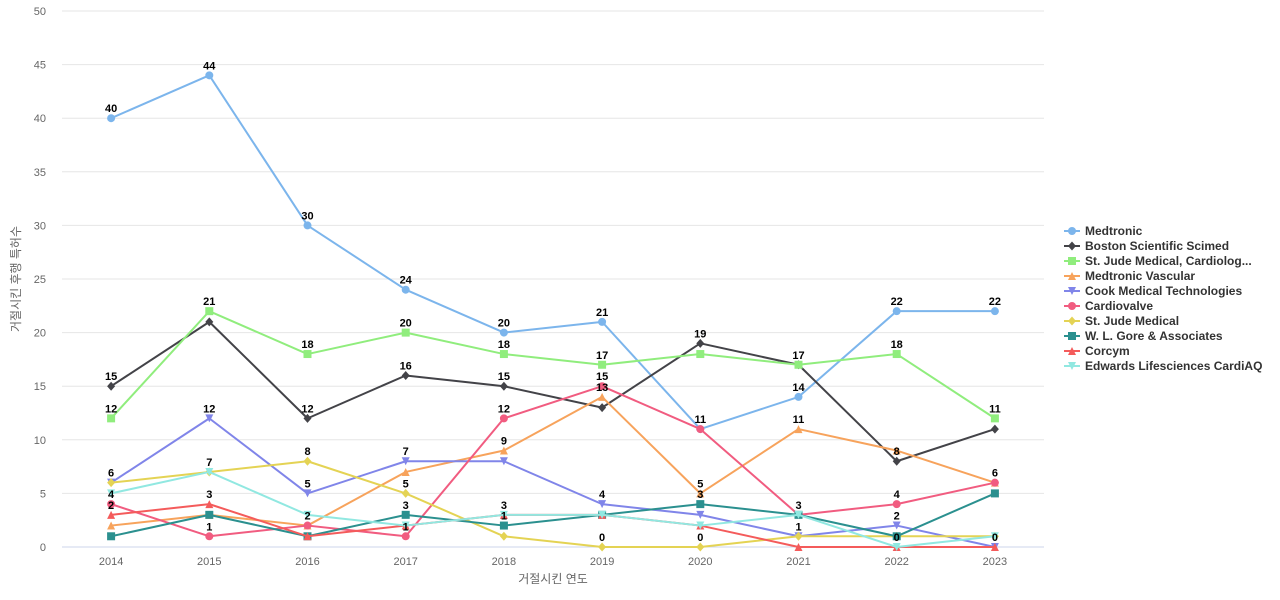 Image resolution: width=1280 pixels, height=600 pixels. What do you see at coordinates (40, 173) in the screenshot?
I see `y-tick-label: 35` at bounding box center [40, 173].